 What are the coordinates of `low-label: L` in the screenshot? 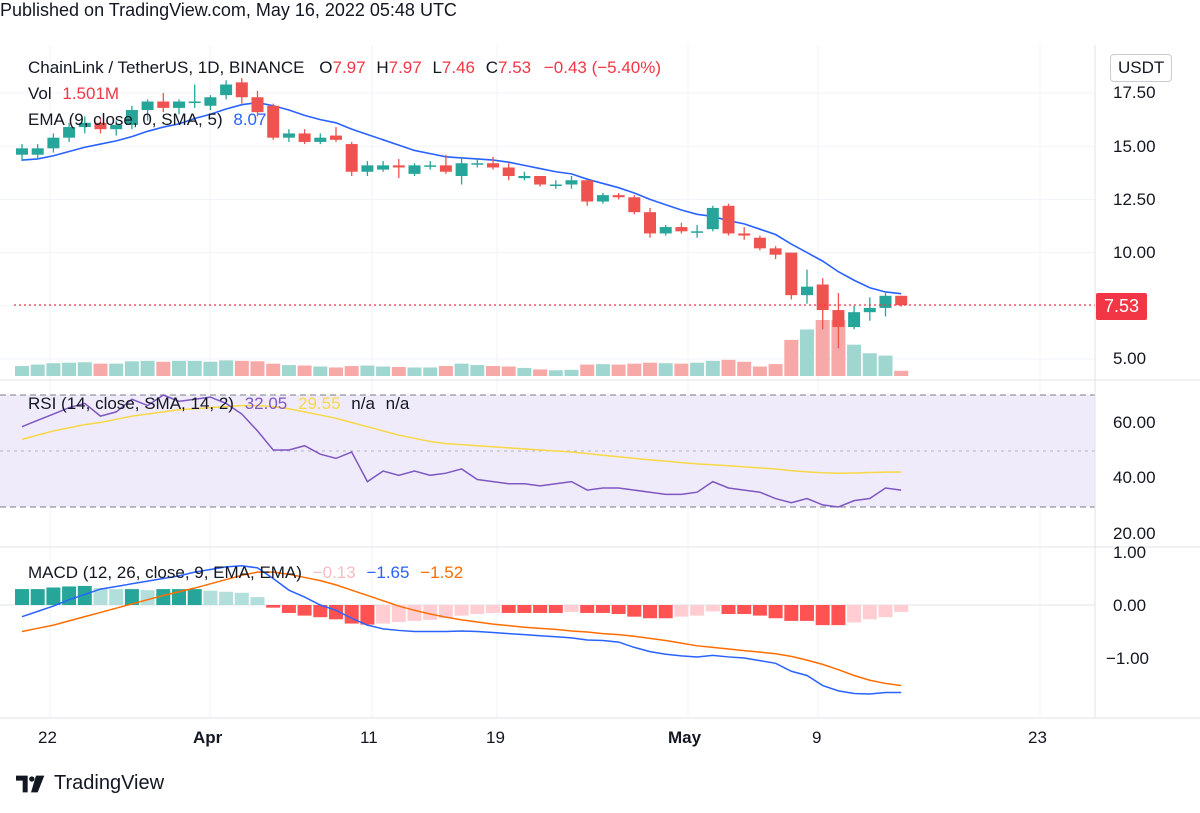 It's located at (437, 67).